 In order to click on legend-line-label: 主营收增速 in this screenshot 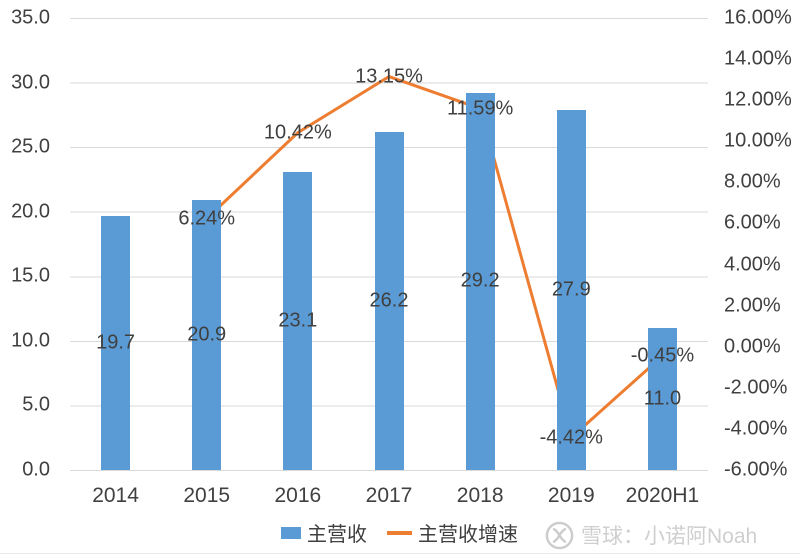, I will do `click(468, 535)`.